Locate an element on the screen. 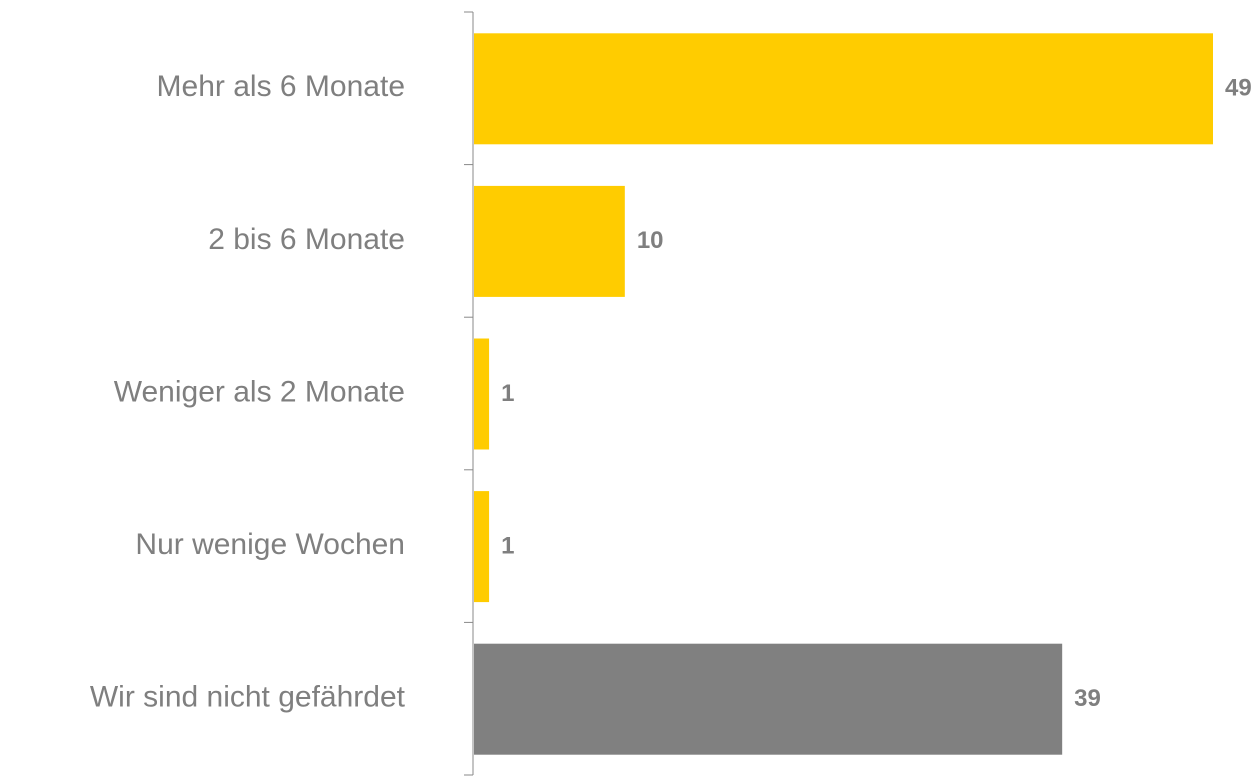  category-label: 2 bis 6 Monate is located at coordinates (306, 239).